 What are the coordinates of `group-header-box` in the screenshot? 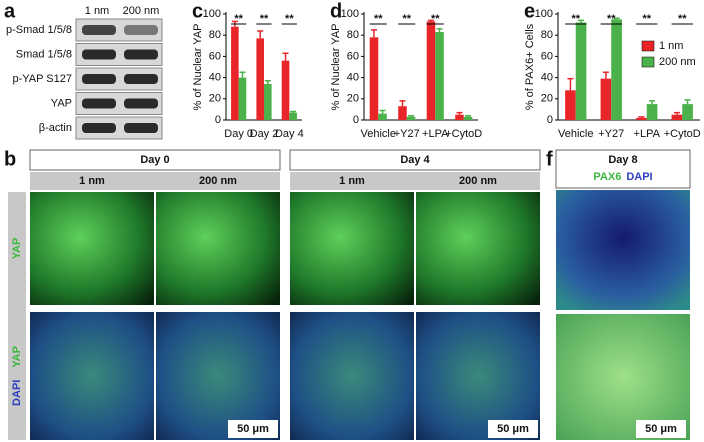 It's located at (415, 160).